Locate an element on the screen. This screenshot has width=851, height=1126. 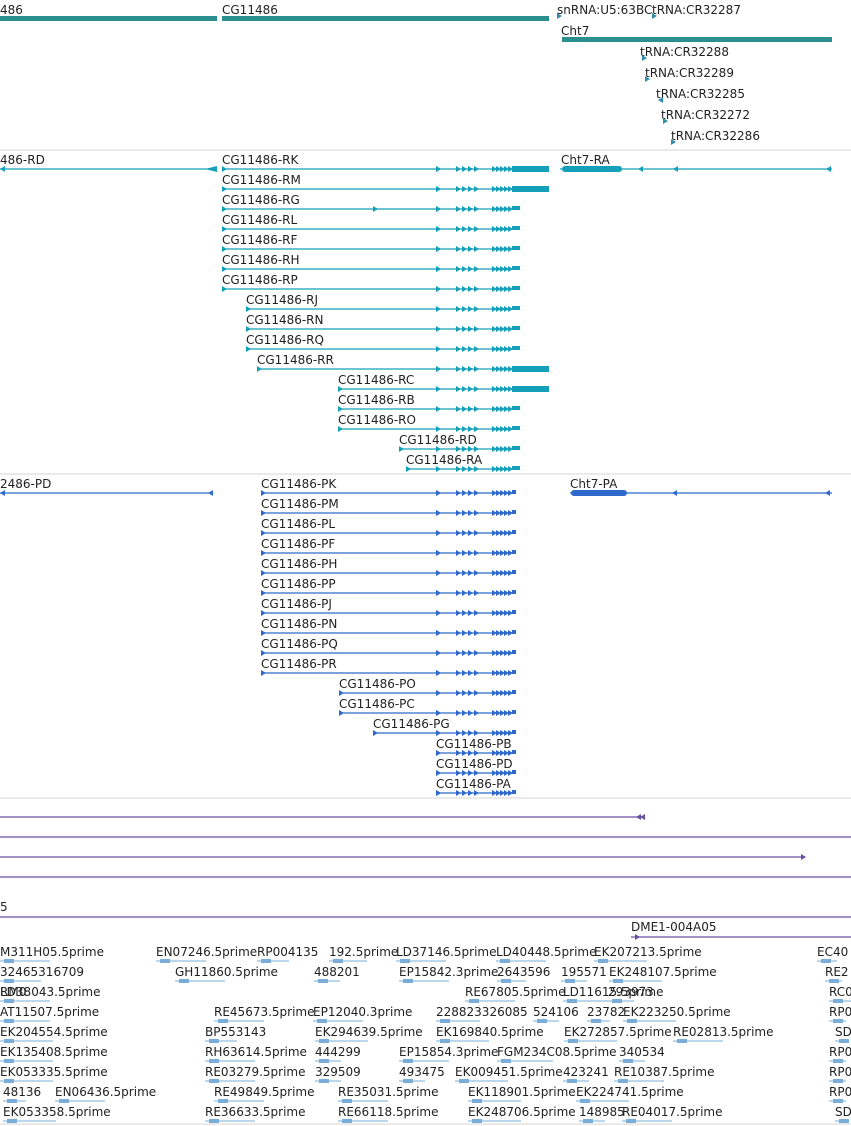
est-label: 444299 is located at coordinates (338, 1052).